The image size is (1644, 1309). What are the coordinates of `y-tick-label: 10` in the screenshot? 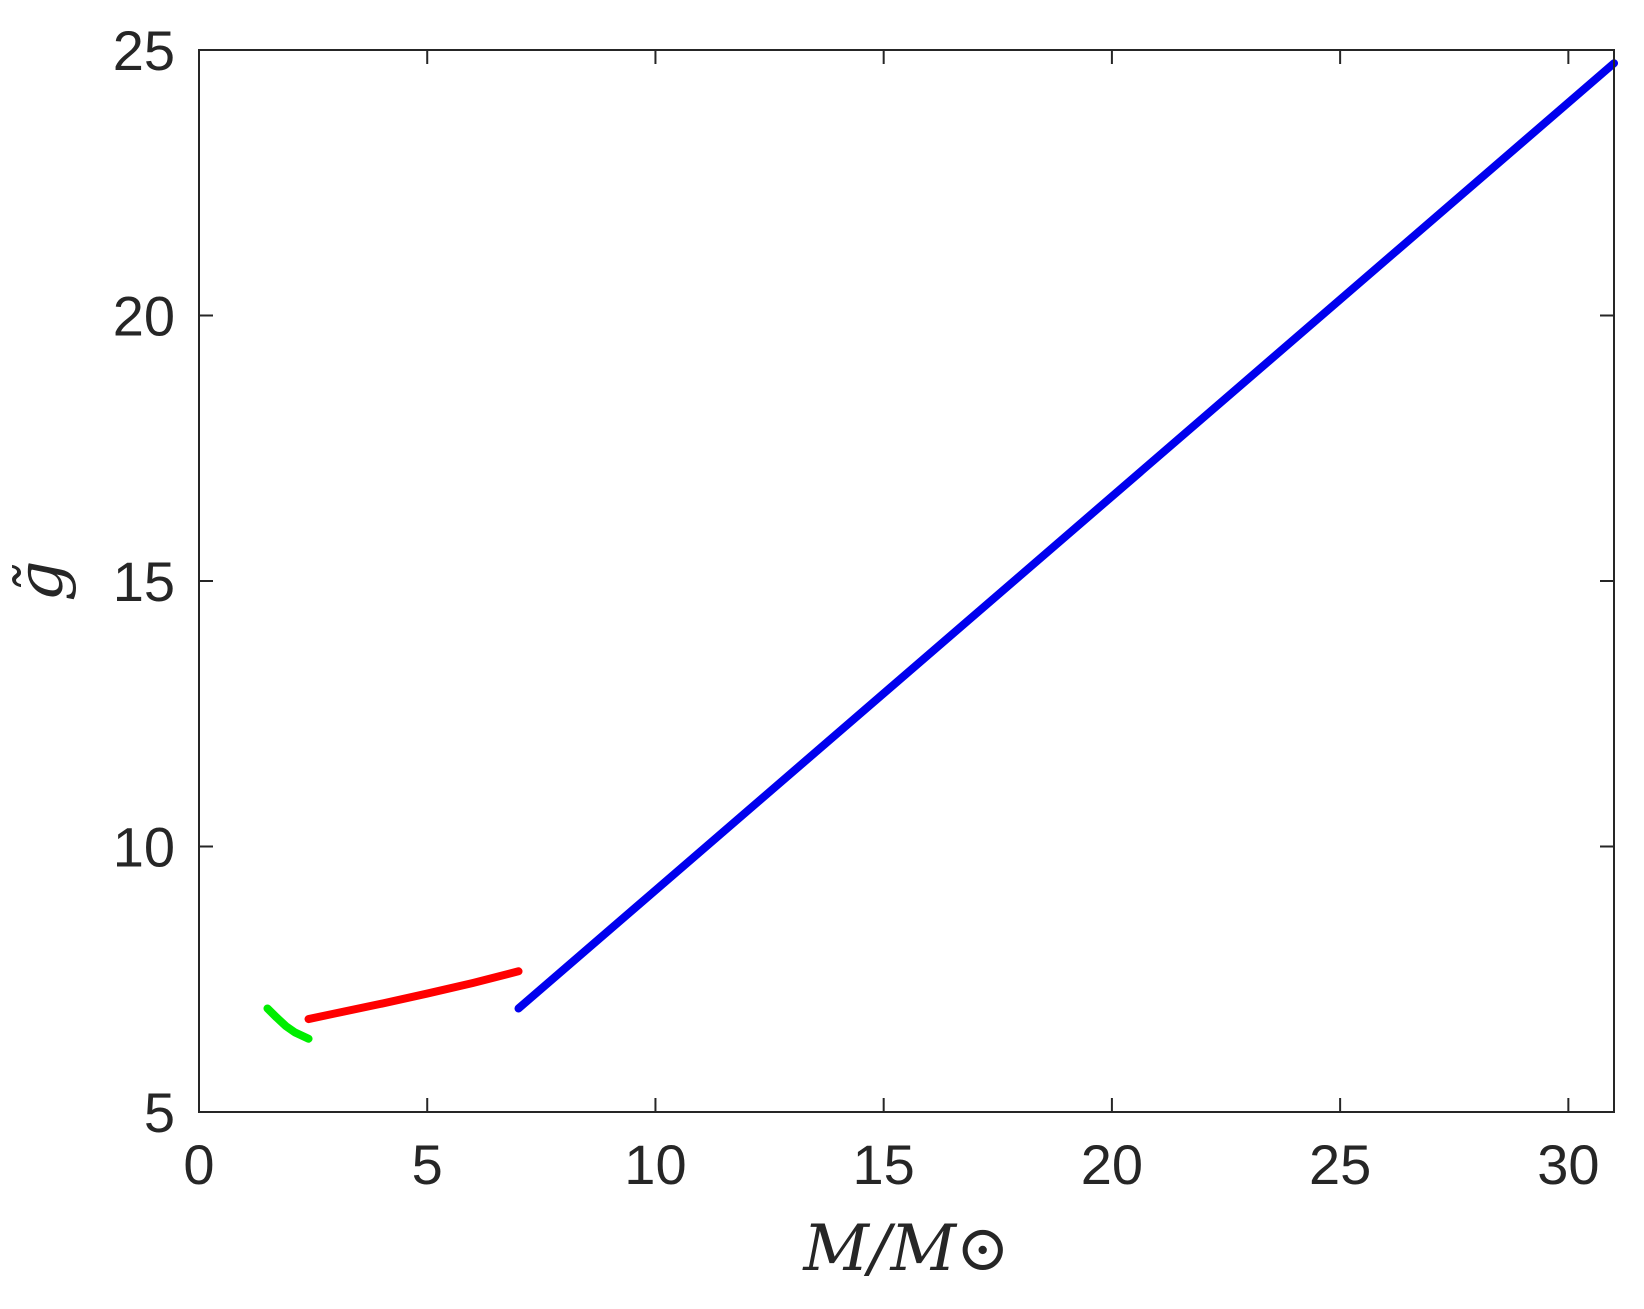 It's located at (144, 847).